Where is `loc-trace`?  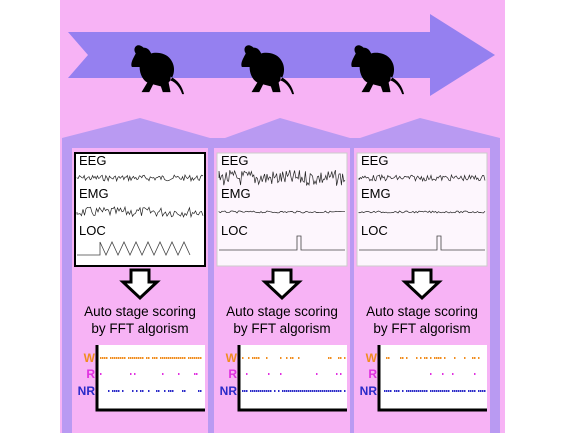
loc-trace is located at coordinates (282, 243).